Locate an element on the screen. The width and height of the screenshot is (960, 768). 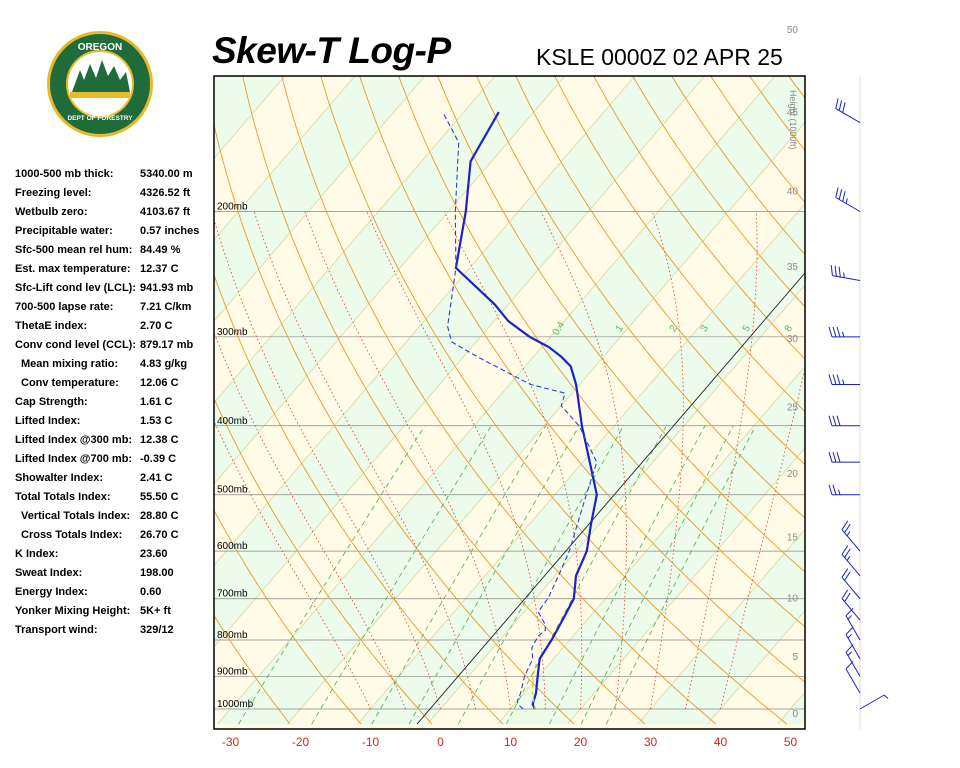
index-label: Sfc-Lift cond lev (LCL): is located at coordinates (75, 288).